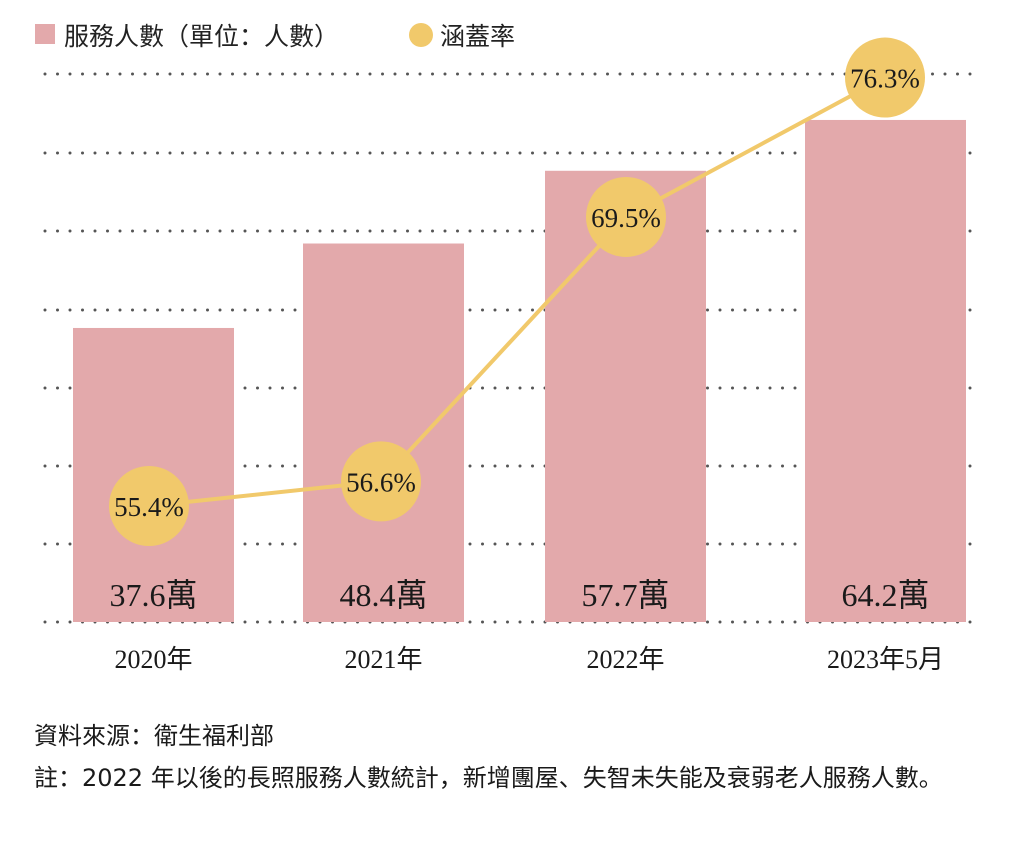 The width and height of the screenshot is (1026, 866). Describe the element at coordinates (625, 595) in the screenshot. I see `bar-value-label: 57.7萬` at that location.